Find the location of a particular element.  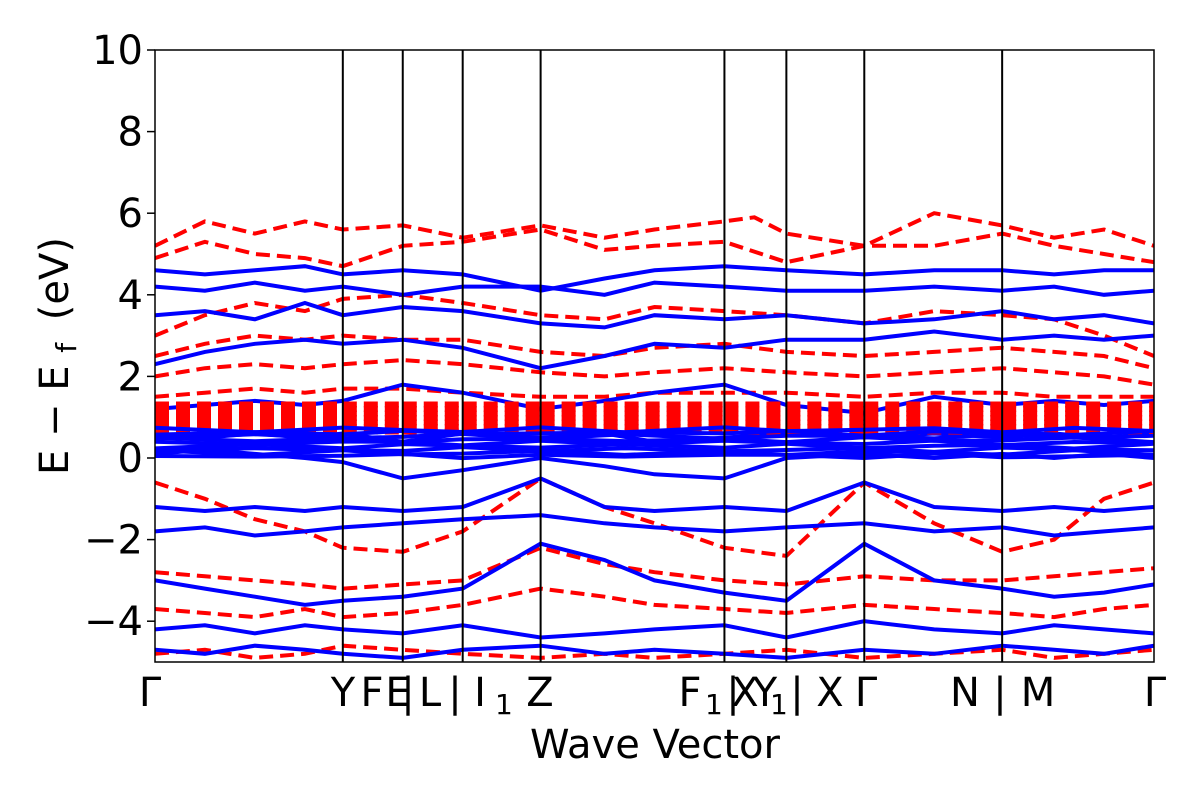

svg-text: E − E f (eV) is located at coordinates (59, 356).